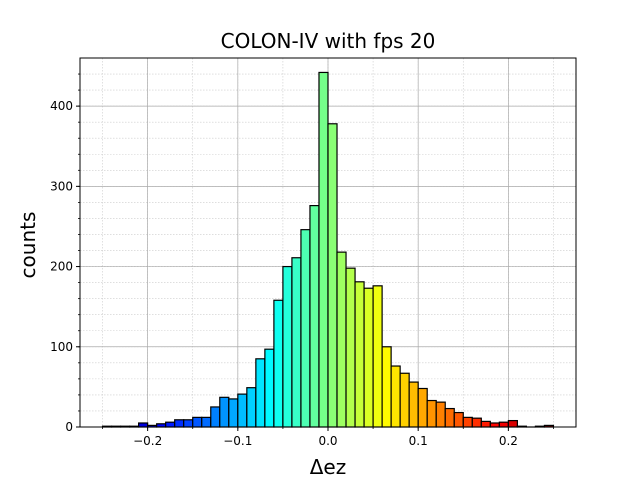  What do you see at coordinates (69, 427) in the screenshot?
I see `y-tick-label: 0` at bounding box center [69, 427].